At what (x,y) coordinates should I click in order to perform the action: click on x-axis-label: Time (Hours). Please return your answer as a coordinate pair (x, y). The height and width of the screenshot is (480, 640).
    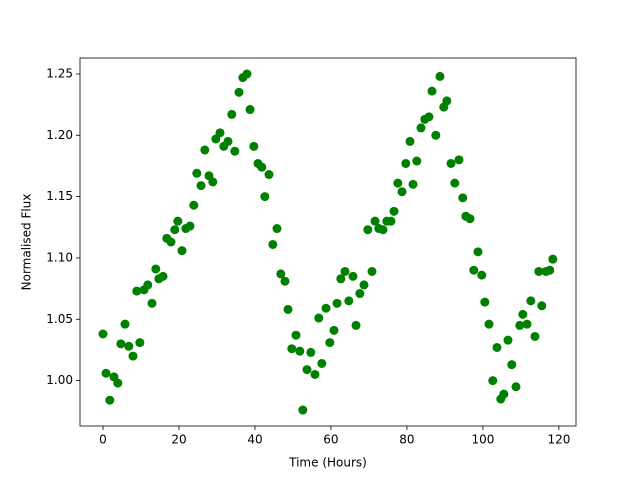
    Looking at the image, I should click on (327, 463).